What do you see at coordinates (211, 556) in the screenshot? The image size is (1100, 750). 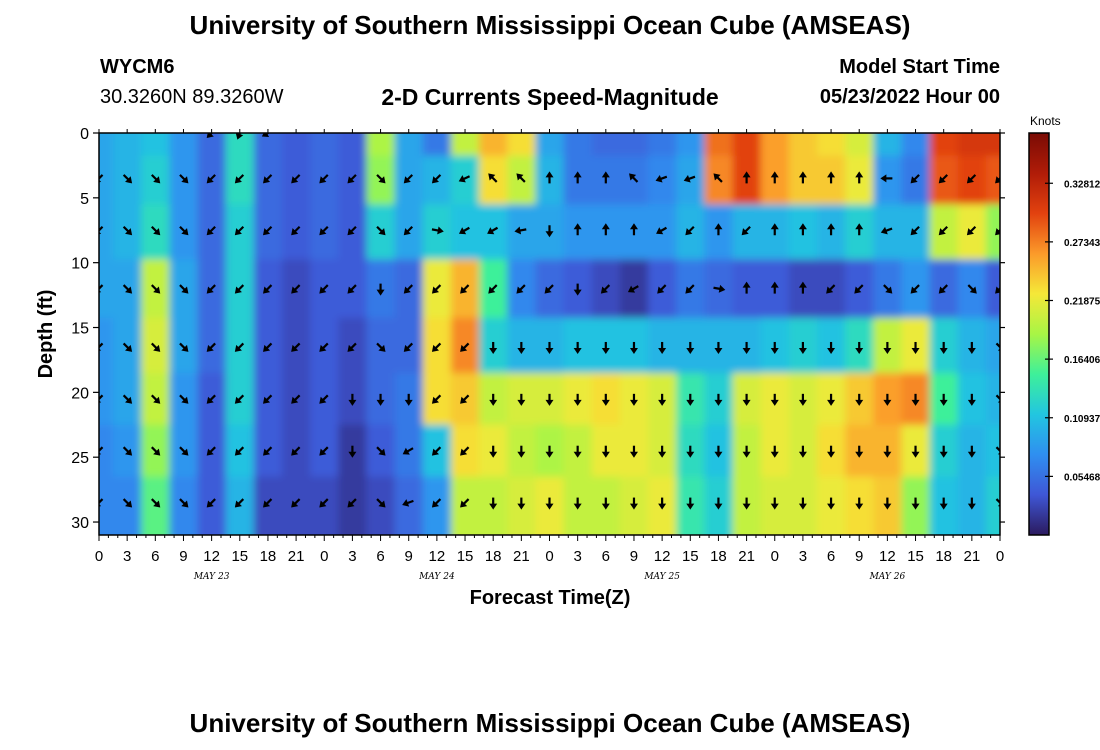 I see `x-tick-label: 12` at bounding box center [211, 556].